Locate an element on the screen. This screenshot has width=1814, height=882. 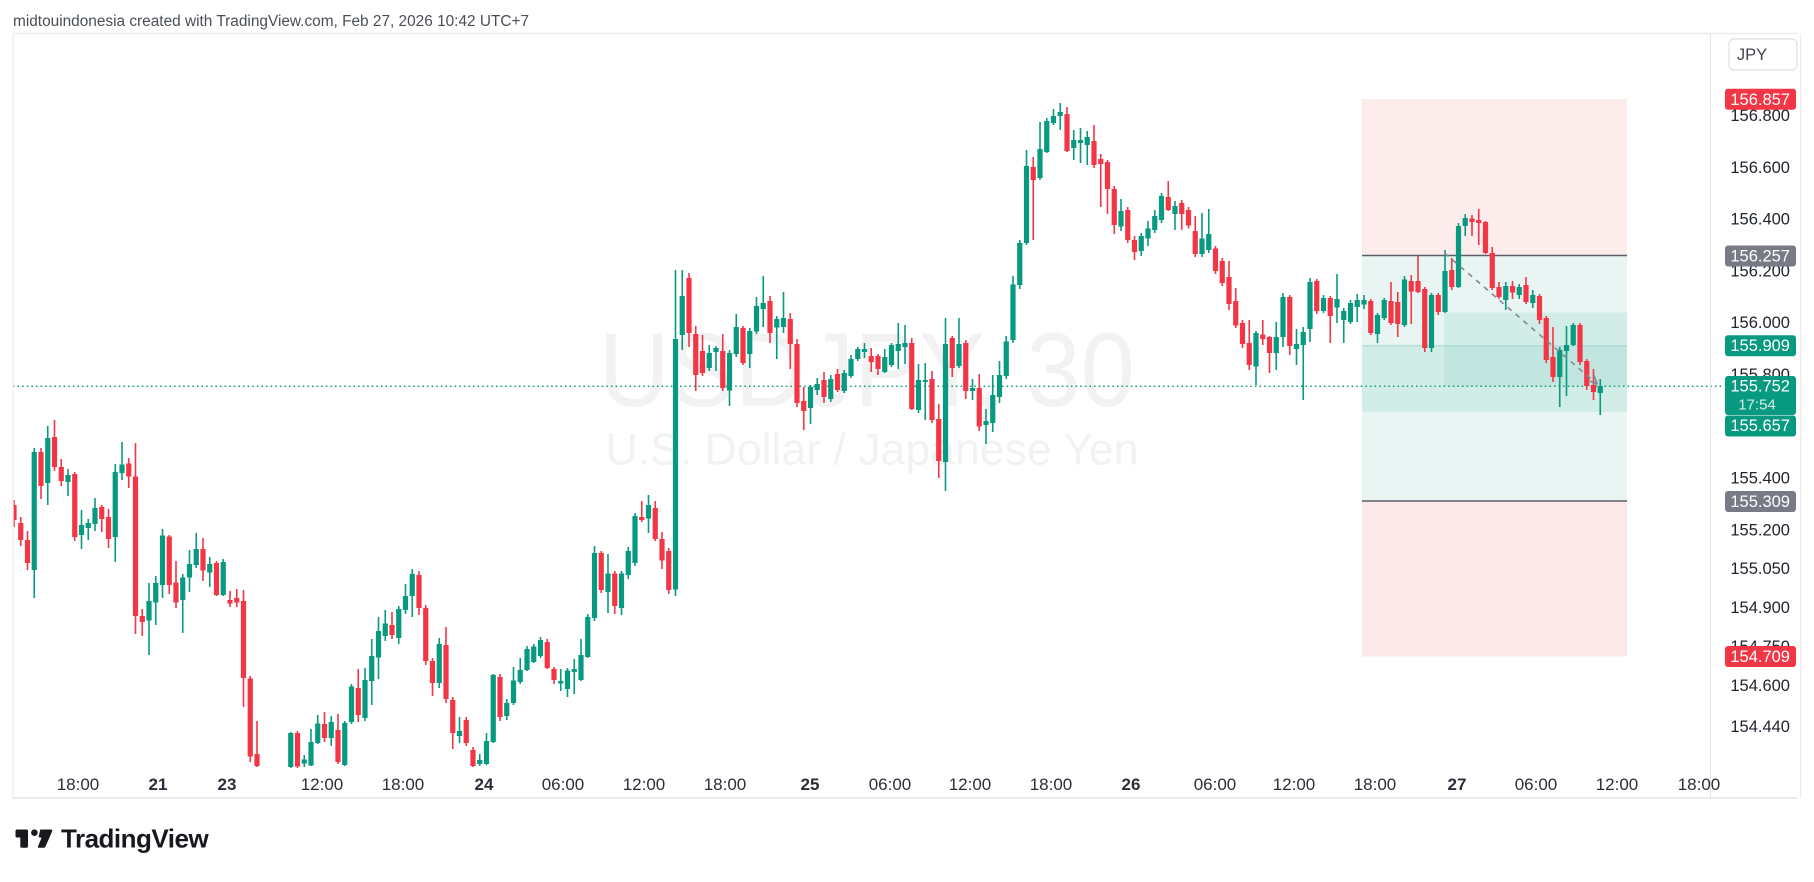
svg-text: 156.857 is located at coordinates (1760, 100).